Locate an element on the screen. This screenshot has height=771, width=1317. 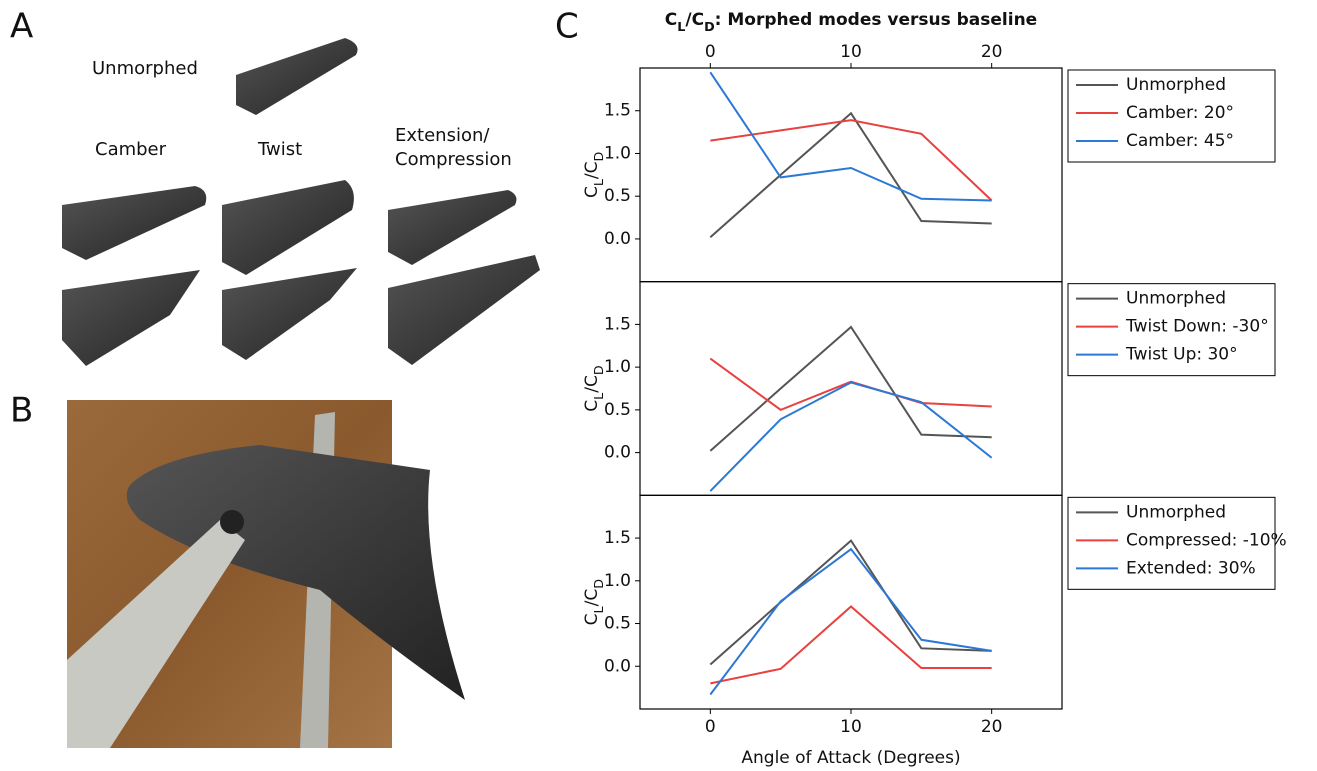
photo-label: Twist is located at coordinates (279, 149).